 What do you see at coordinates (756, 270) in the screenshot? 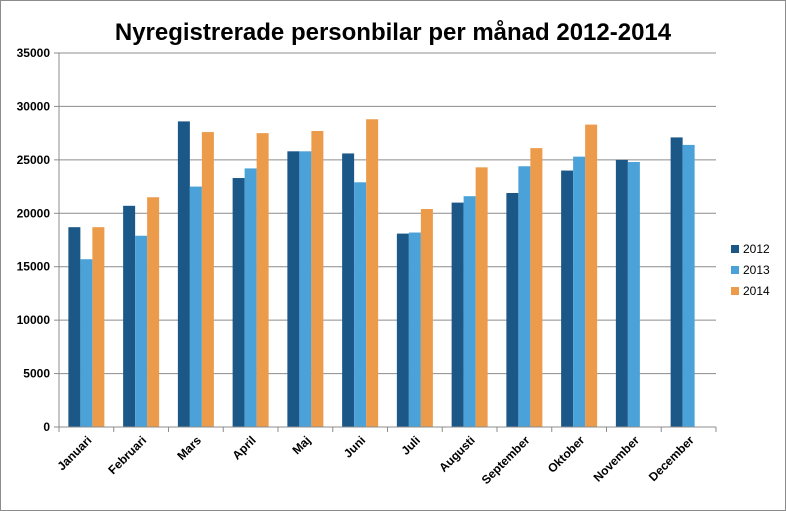
I see `legend-label: 2013` at bounding box center [756, 270].